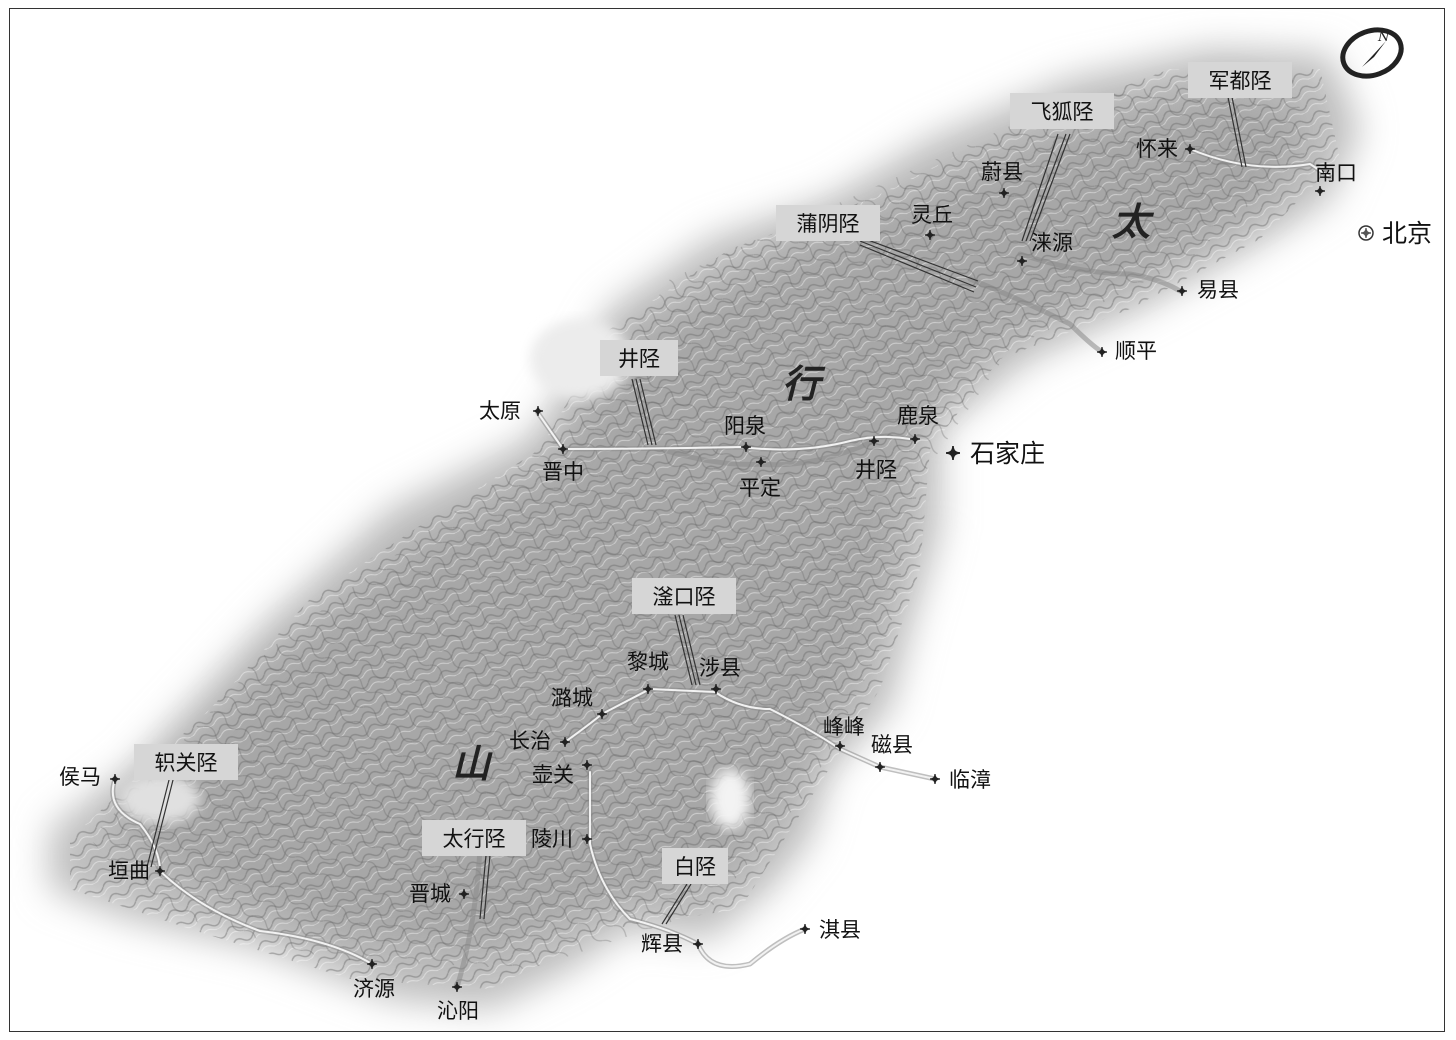 This screenshot has width=1456, height=1040. I want to click on city-shunping: 顺平, so click(1126, 351).